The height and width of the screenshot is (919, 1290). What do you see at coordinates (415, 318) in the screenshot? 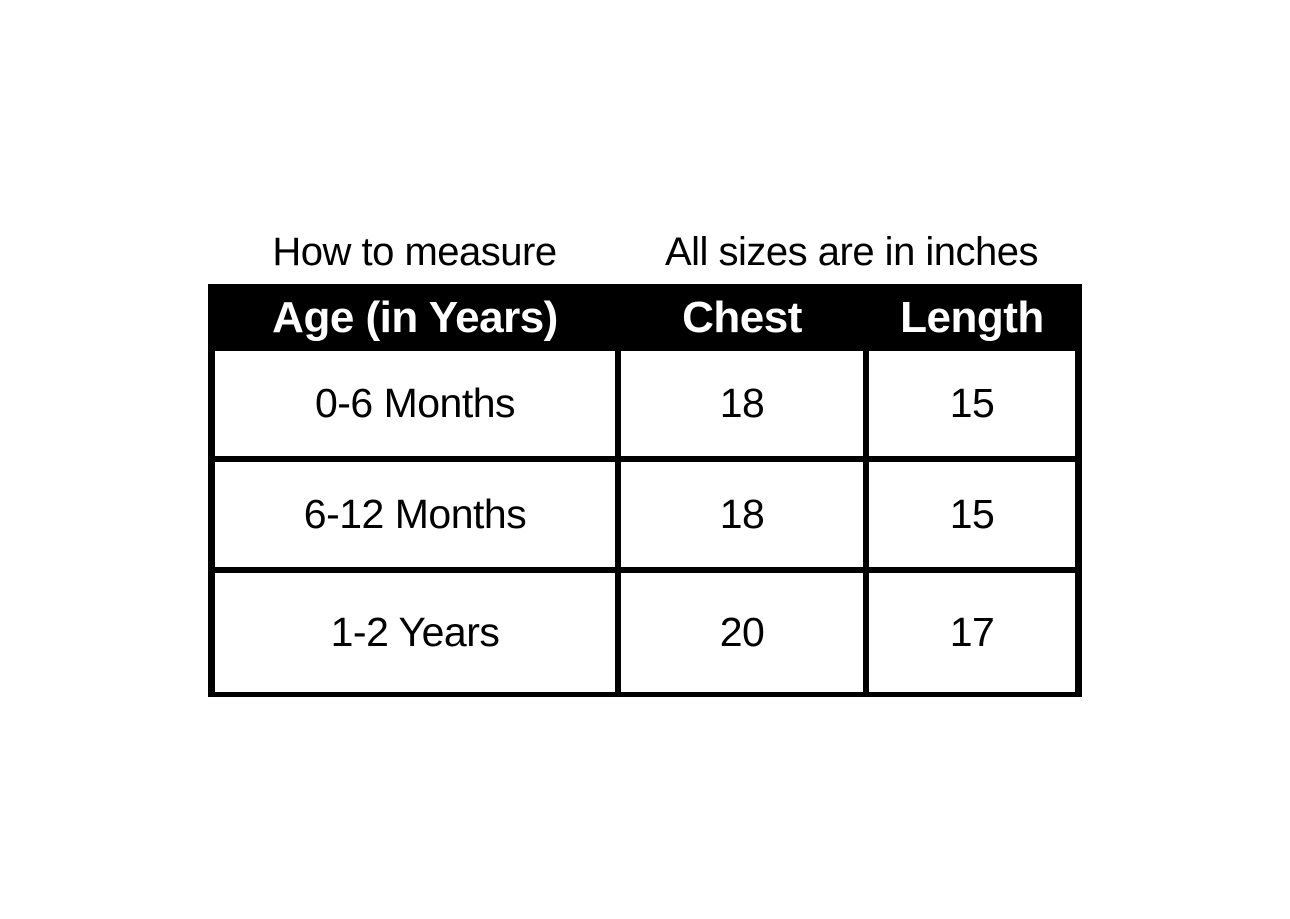
I see `column-header-age: Age (in Years)` at bounding box center [415, 318].